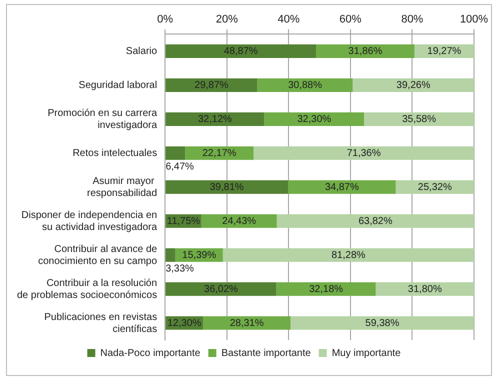 Image resolution: width=500 pixels, height=382 pixels. What do you see at coordinates (305, 85) in the screenshot?
I see `data-label: 30,88%` at bounding box center [305, 85].